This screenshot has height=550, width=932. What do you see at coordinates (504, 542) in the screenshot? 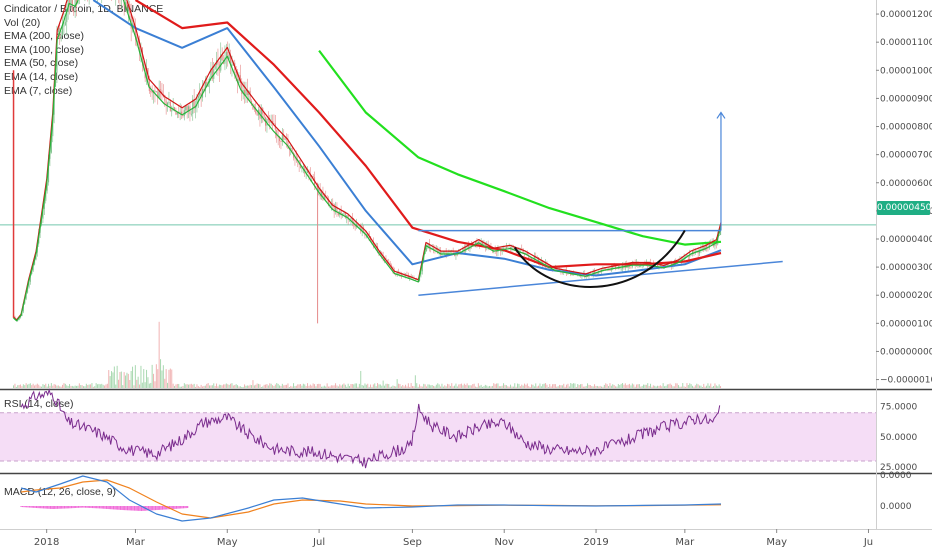
I see `time-tick-label: Nov` at bounding box center [504, 542].